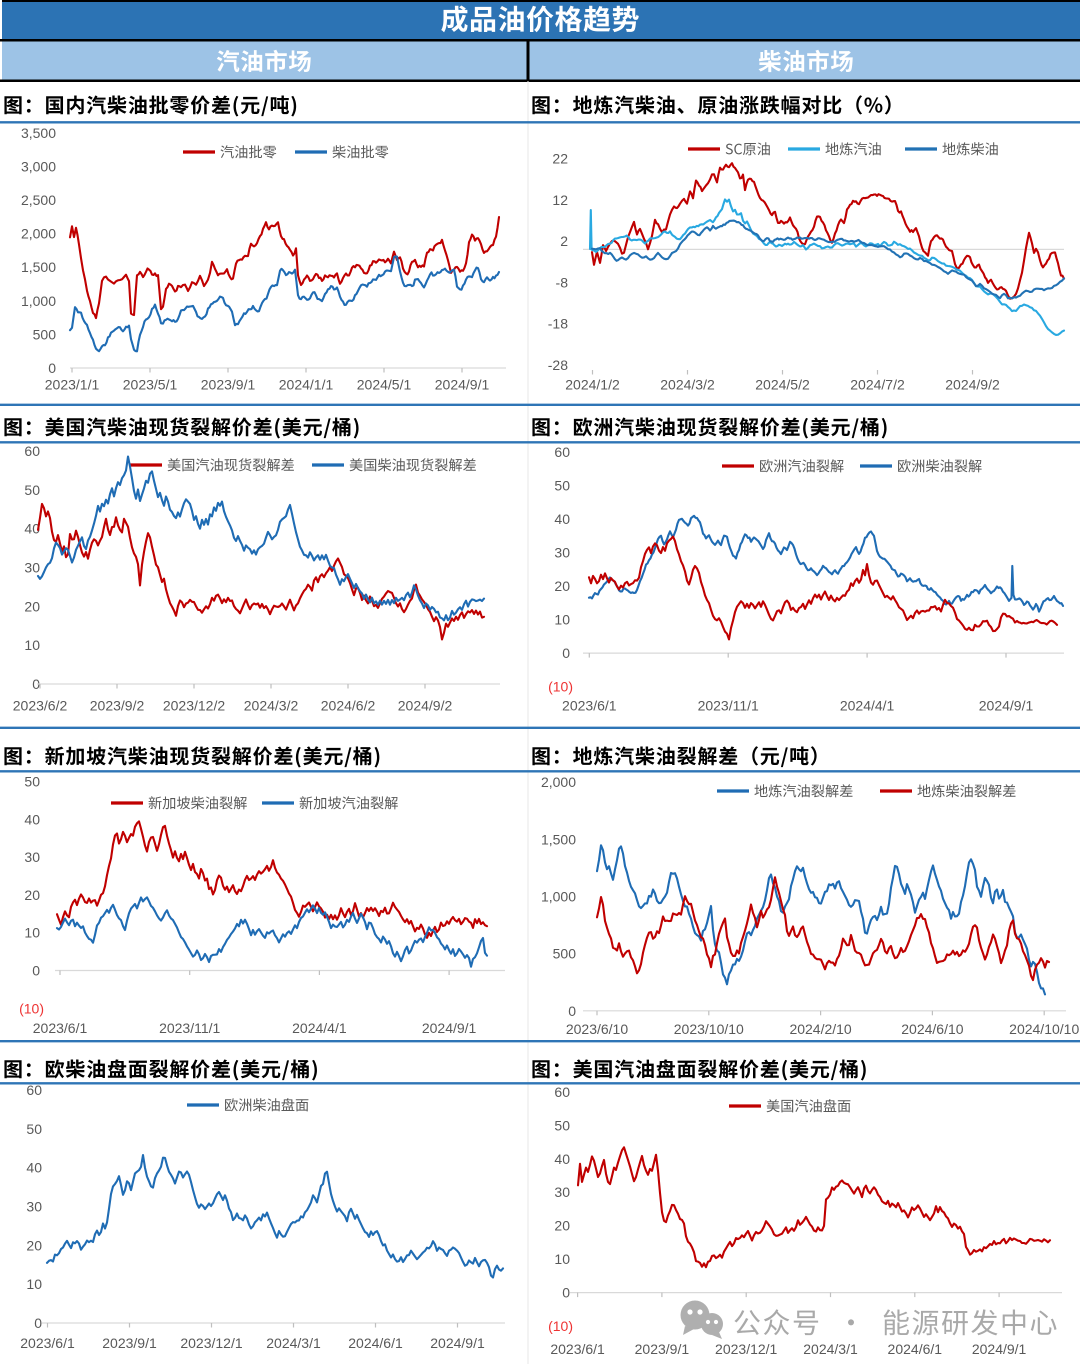  Describe the element at coordinates (560, 159) in the screenshot. I see `svg-text: 22` at that location.